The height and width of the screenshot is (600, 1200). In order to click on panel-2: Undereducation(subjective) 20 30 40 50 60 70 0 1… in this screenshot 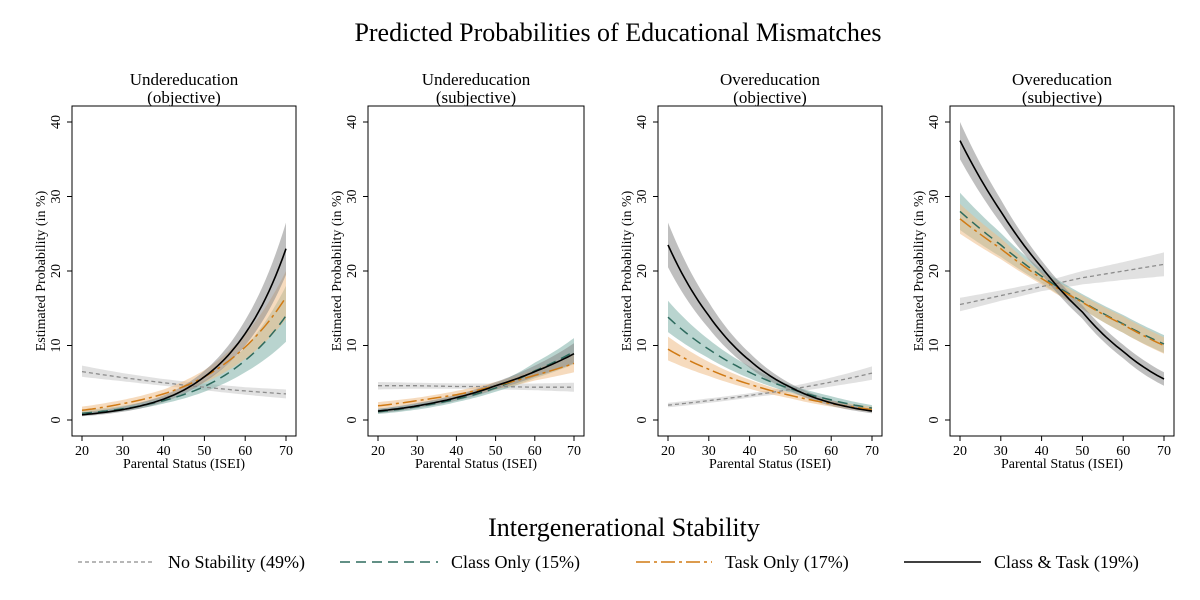, I will do `click(457, 271)`.